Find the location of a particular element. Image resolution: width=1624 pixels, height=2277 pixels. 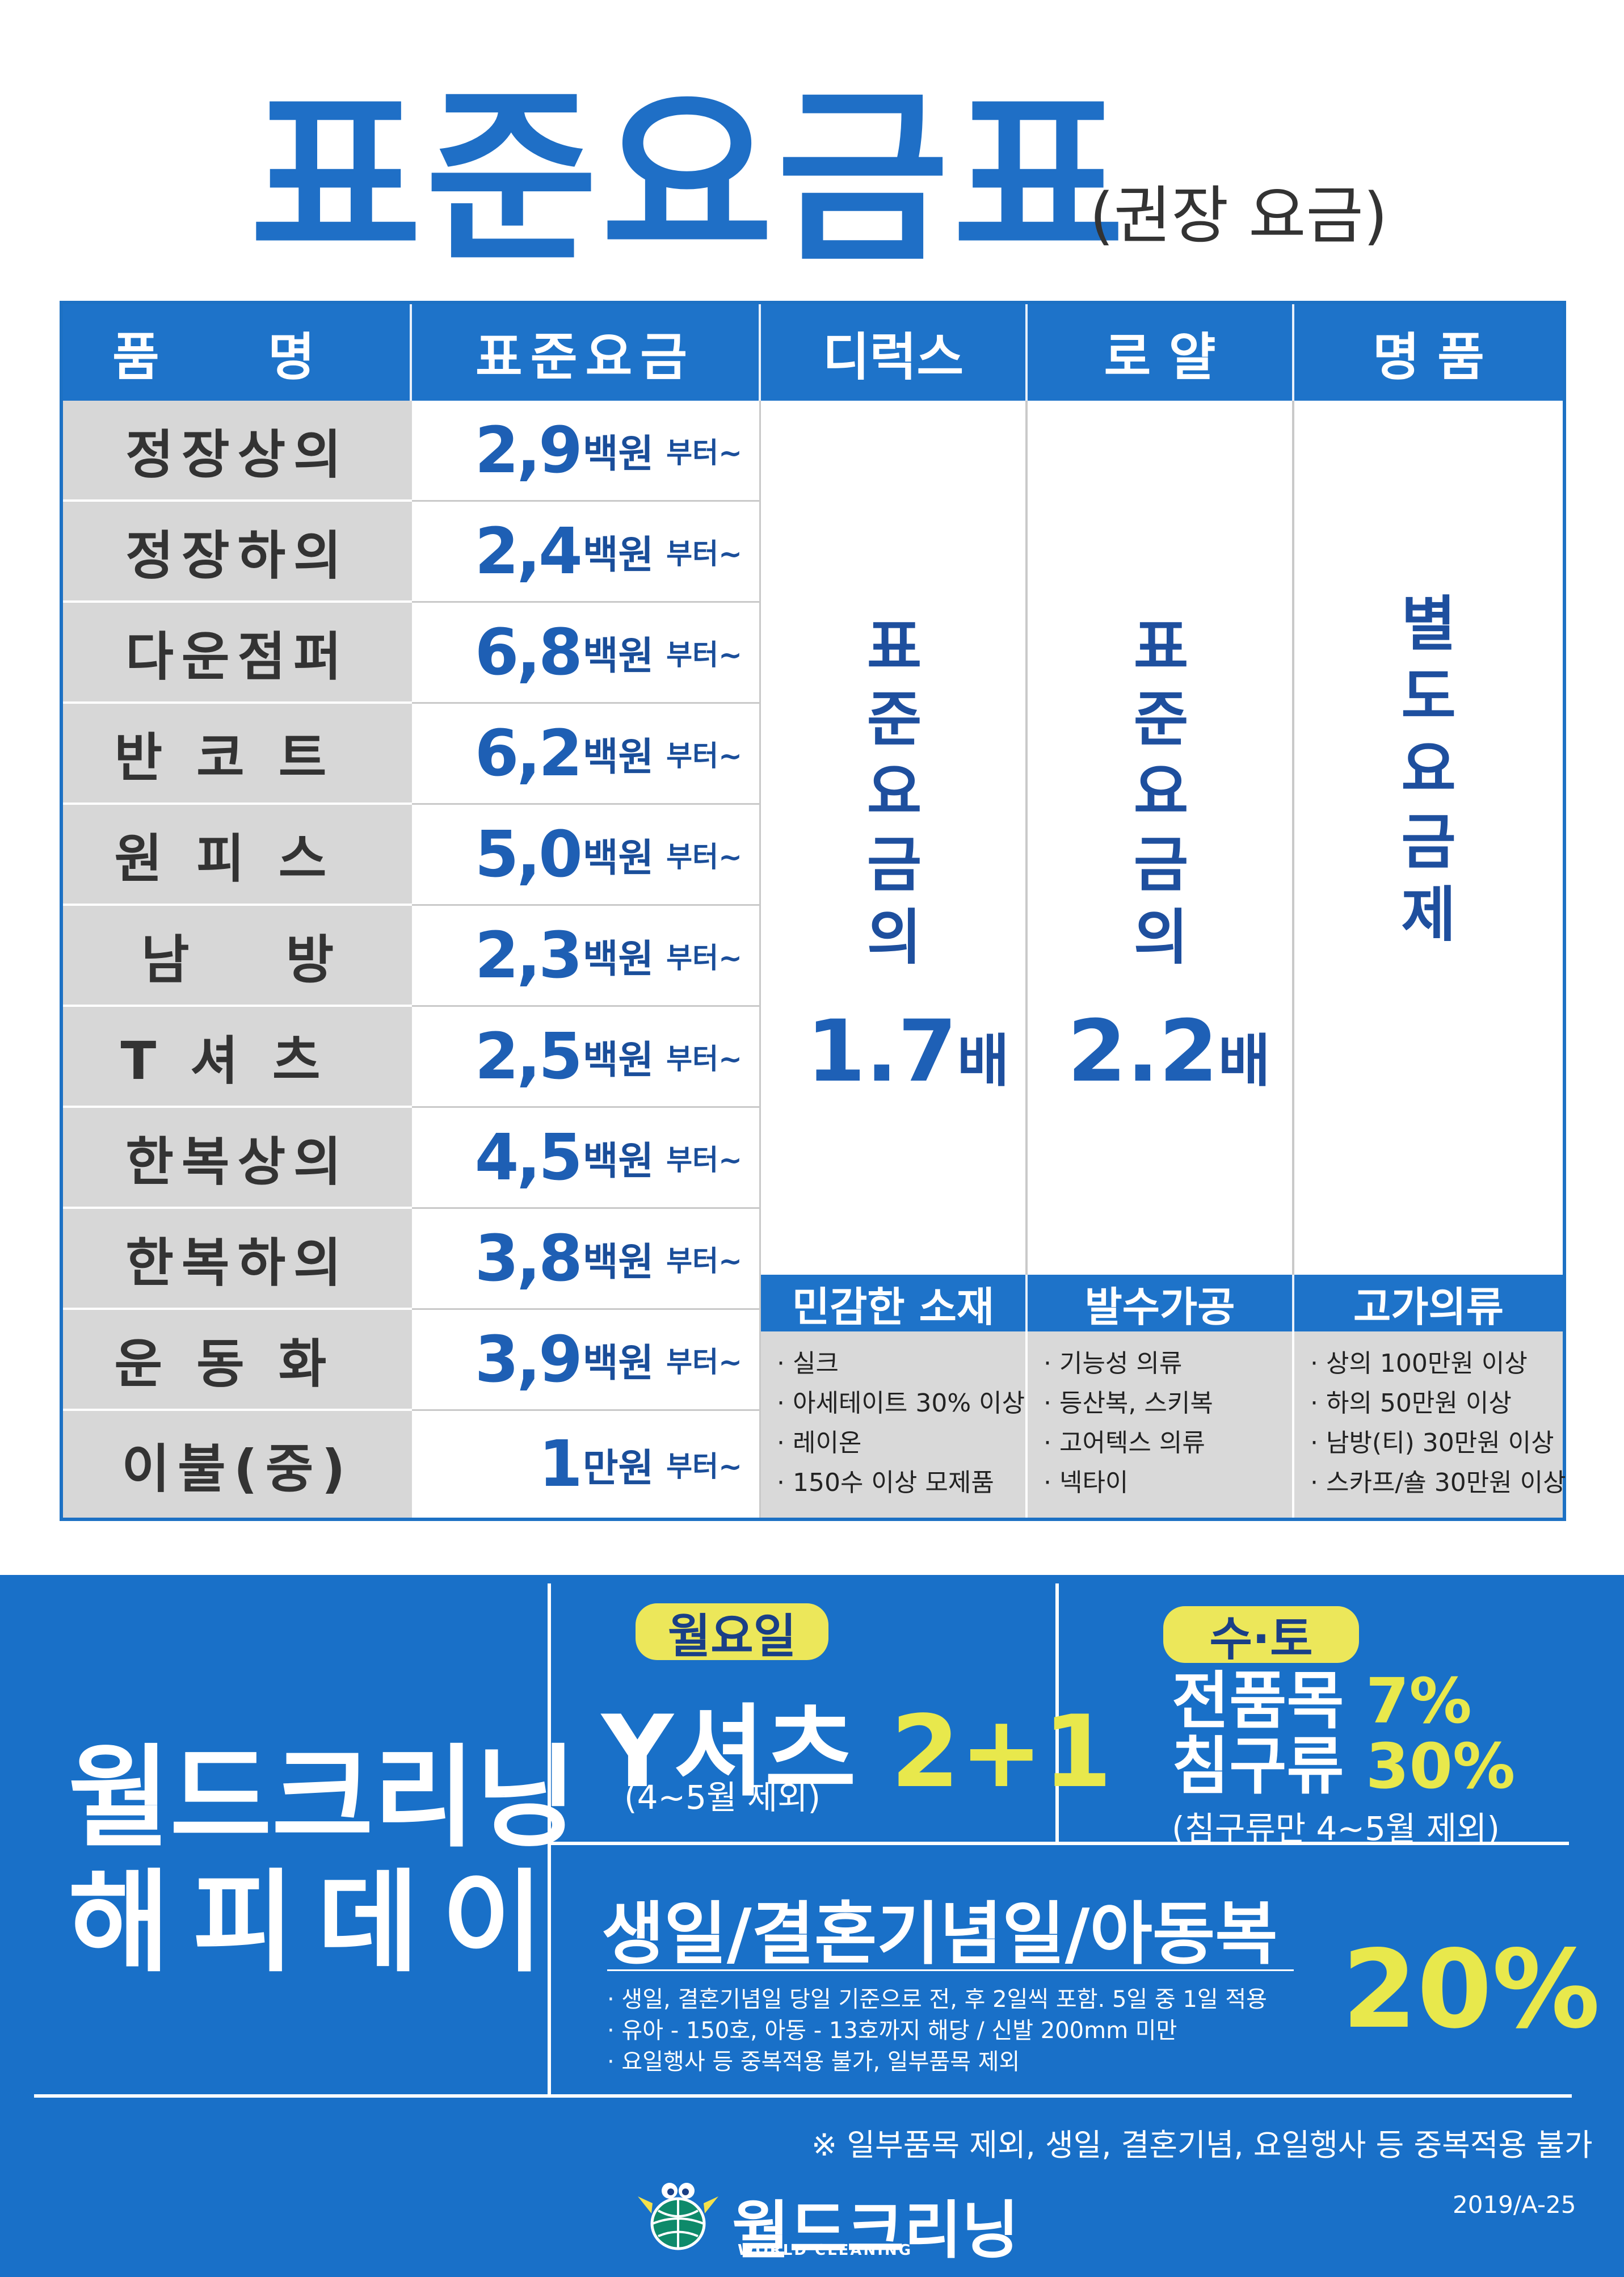

birthday-note: · 유아 - 150호, 아동 - 13호까지 해당 / 신발 200mm 미만 is located at coordinates (892, 2031).